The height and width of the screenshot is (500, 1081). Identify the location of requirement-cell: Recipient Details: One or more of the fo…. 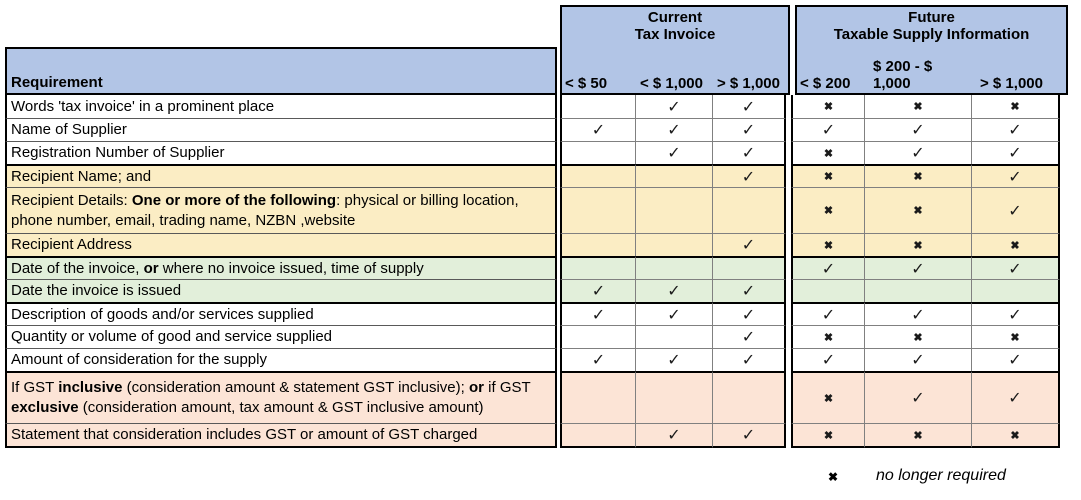
(281, 210).